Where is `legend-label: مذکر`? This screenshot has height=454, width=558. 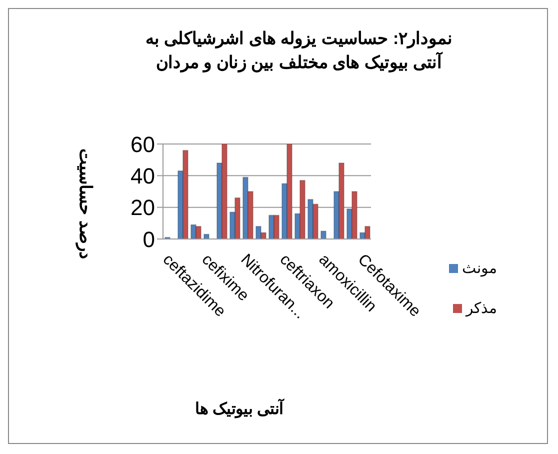 legend-label: مذکر is located at coordinates (481, 308).